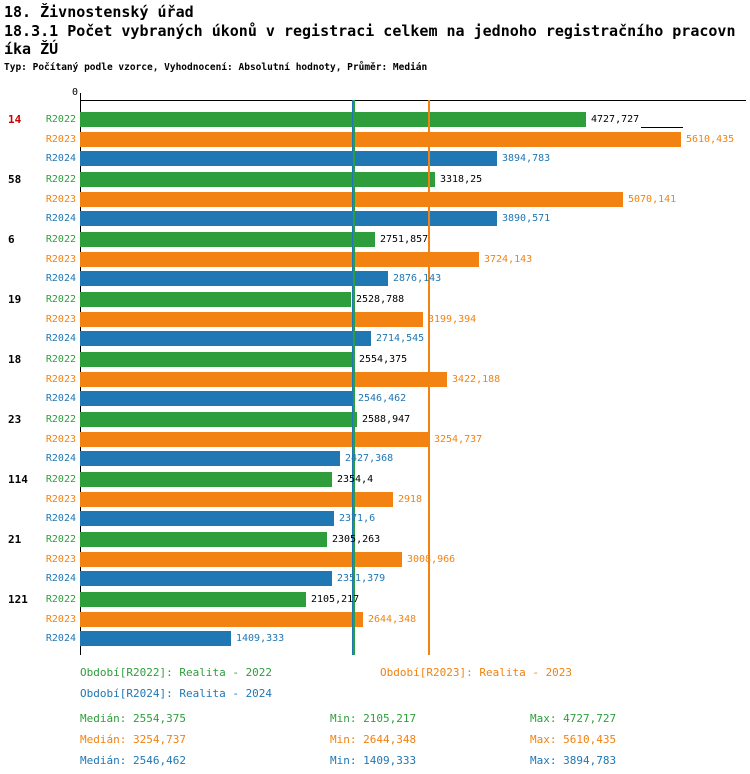 The image size is (750, 774). What do you see at coordinates (458, 439) in the screenshot?
I see `bar-value-label: 3254,737` at bounding box center [458, 439].